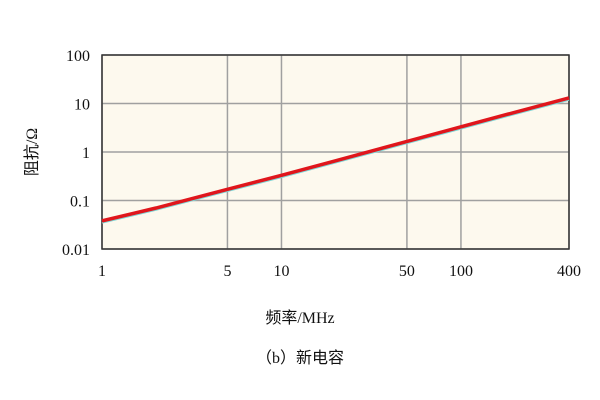  Describe the element at coordinates (300, 318) in the screenshot. I see `x-axis-label: 频率/MHz` at that location.